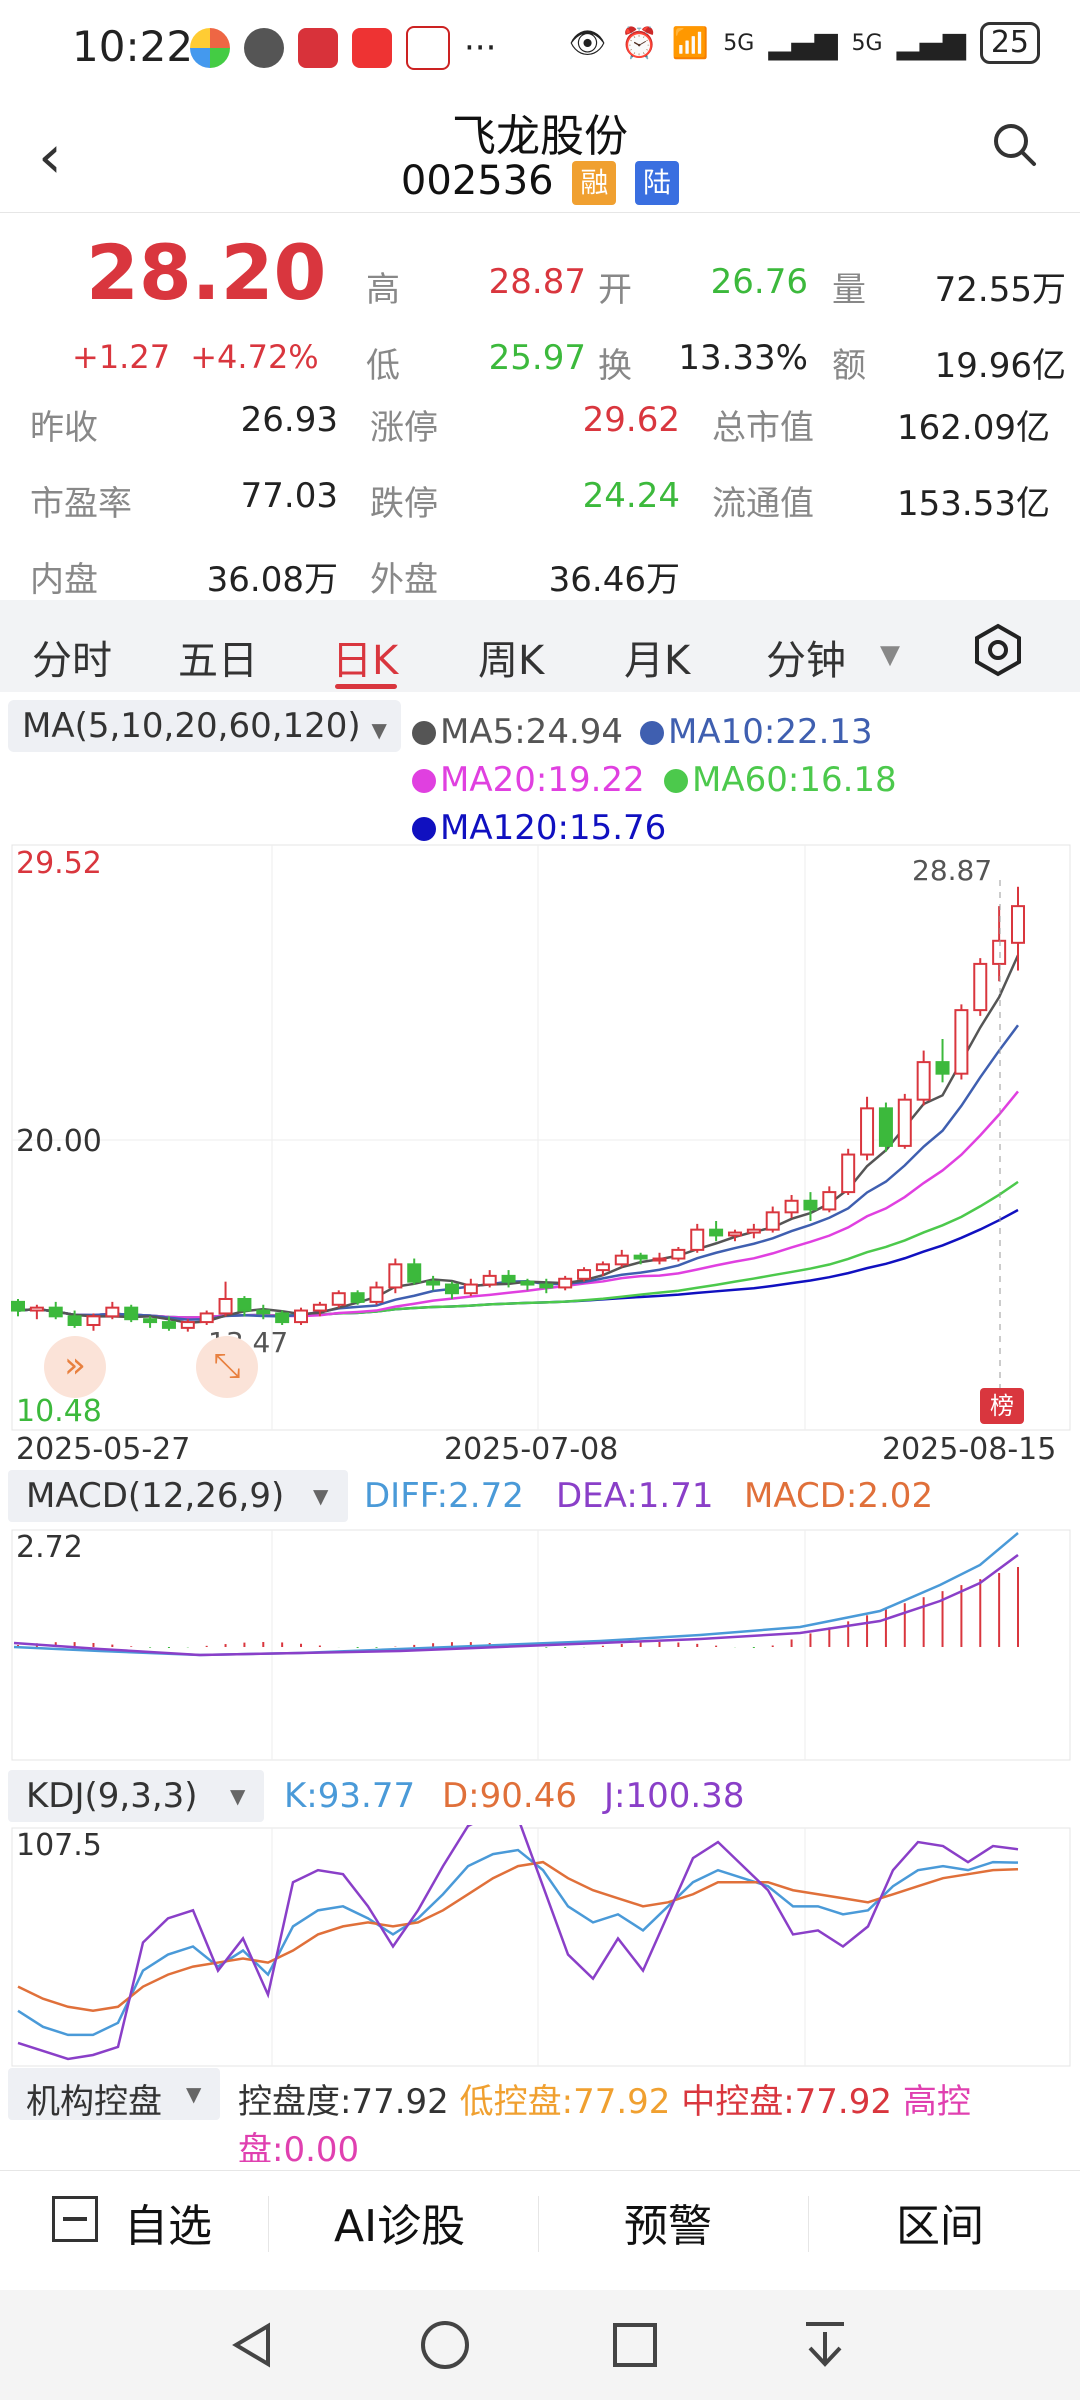 Image resolution: width=1080 pixels, height=2400 pixels. I want to click on kline-high-marker: 28.87, so click(952, 870).